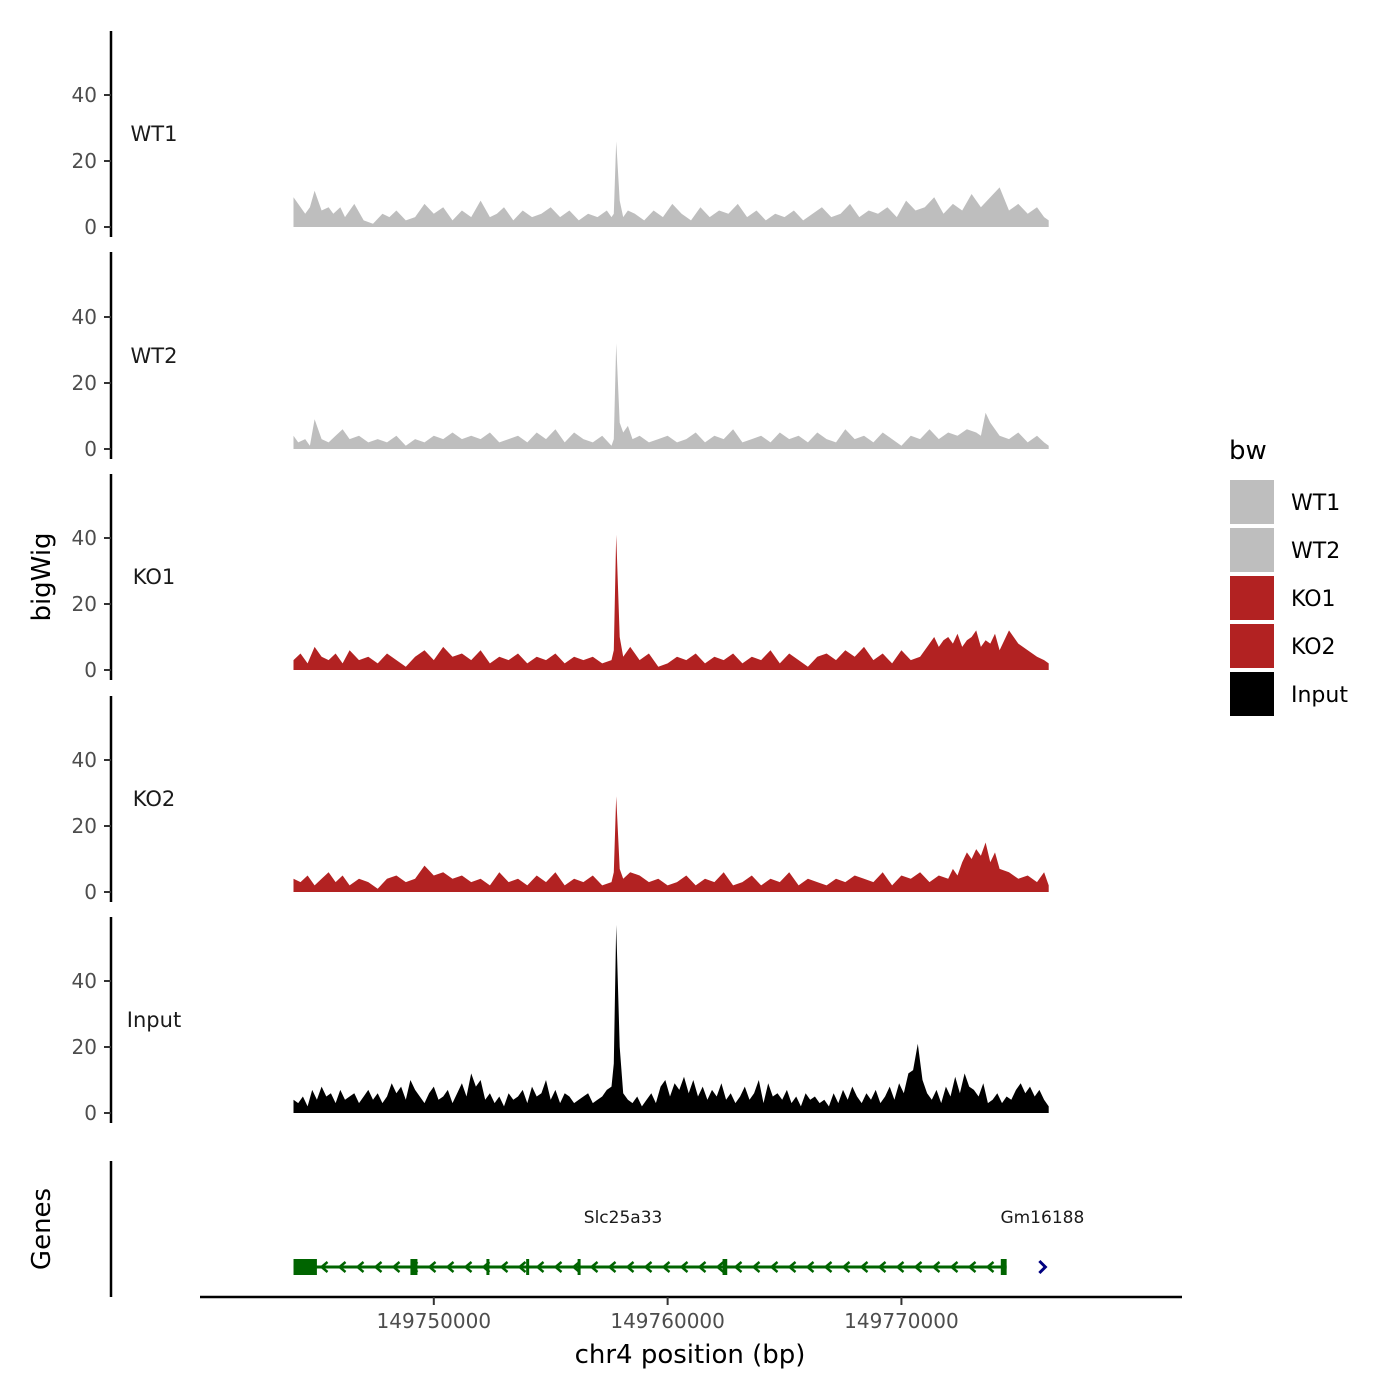 Image resolution: width=1400 pixels, height=1400 pixels. I want to click on legend-label: KO2, so click(1313, 647).